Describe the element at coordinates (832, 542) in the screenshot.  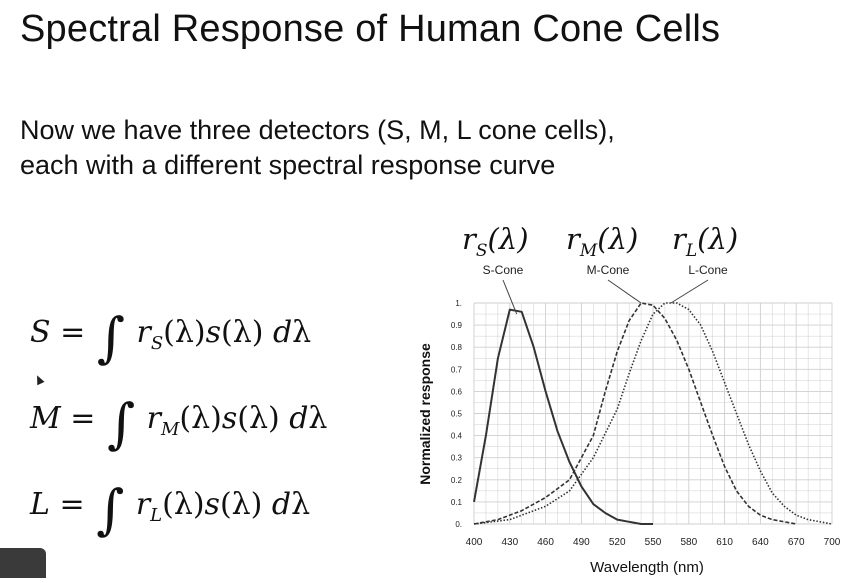
I see `x-tick-label: 700` at that location.